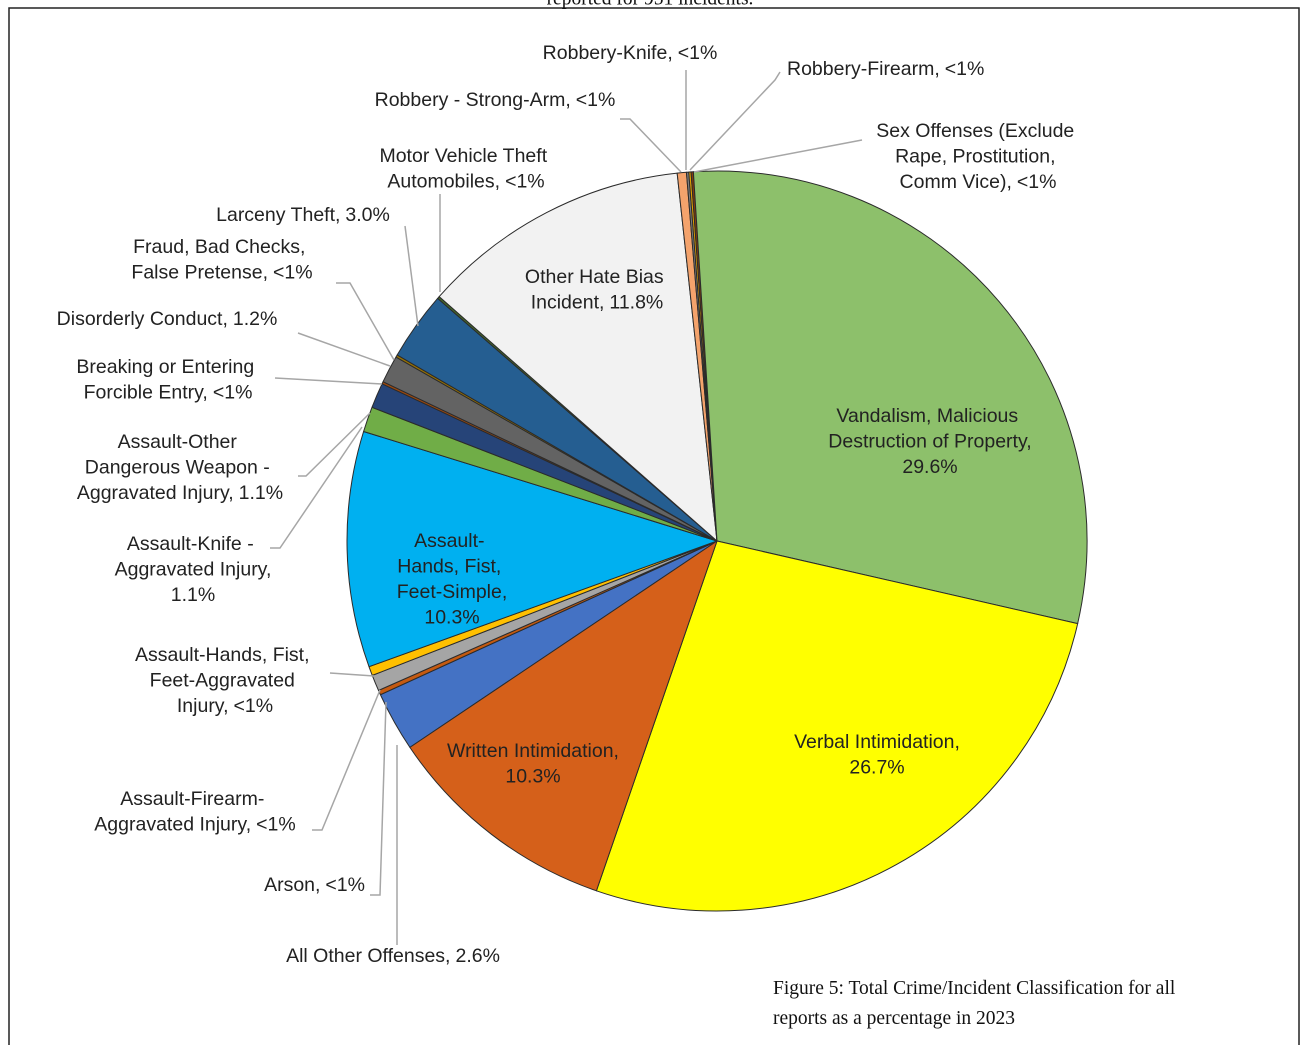 The width and height of the screenshot is (1301, 1045). What do you see at coordinates (193, 557) in the screenshot?
I see `category-label: Assault-Knife - Aggravated Injury,` at bounding box center [193, 557].